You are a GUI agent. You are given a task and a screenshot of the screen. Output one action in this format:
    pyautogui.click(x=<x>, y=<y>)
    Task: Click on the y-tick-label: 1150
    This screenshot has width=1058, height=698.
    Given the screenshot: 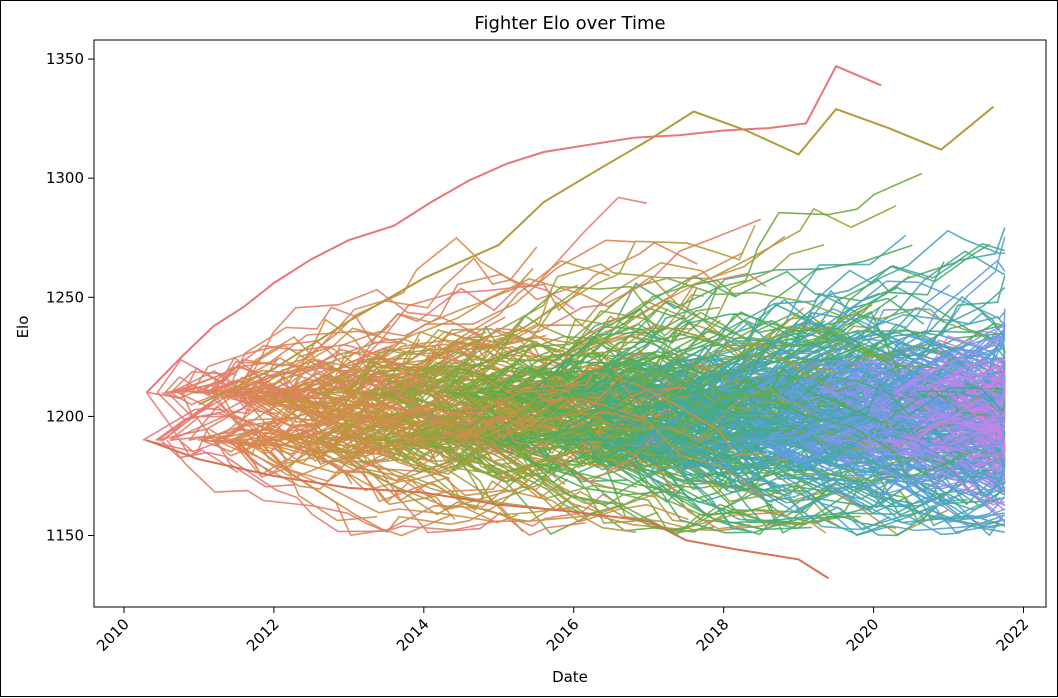 What is the action you would take?
    pyautogui.click(x=65, y=536)
    